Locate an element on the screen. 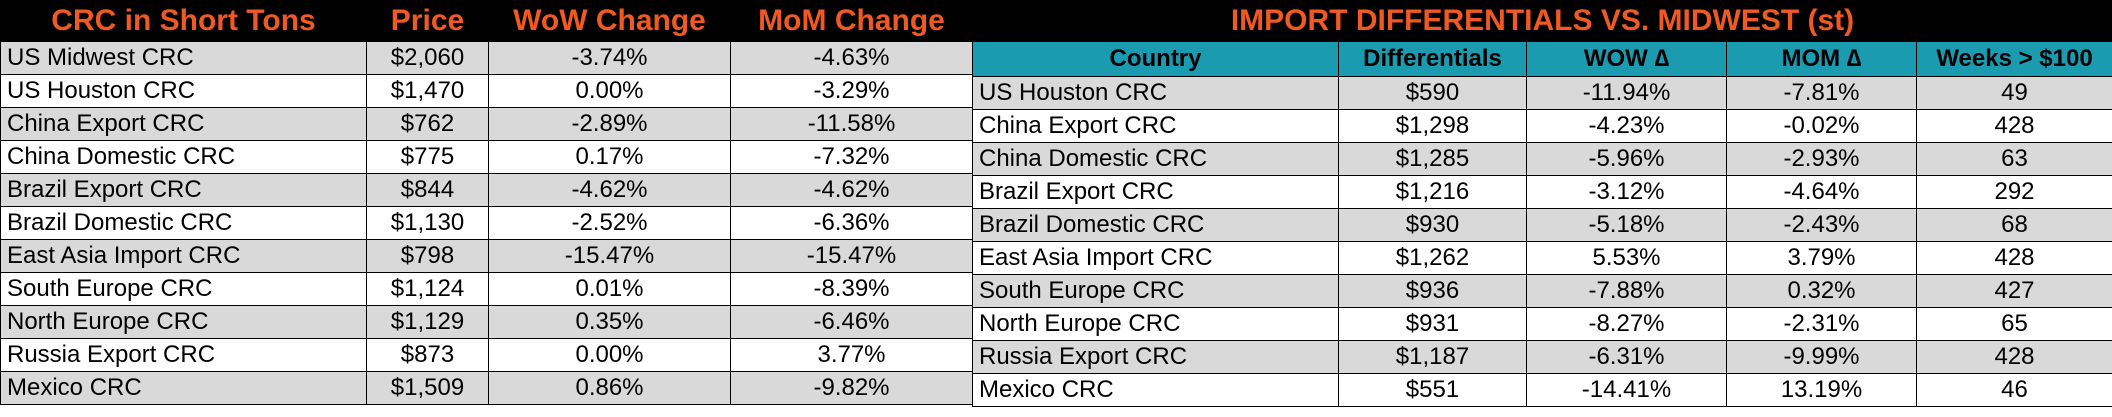  row-wow-delta: -11.94% is located at coordinates (1626, 93).